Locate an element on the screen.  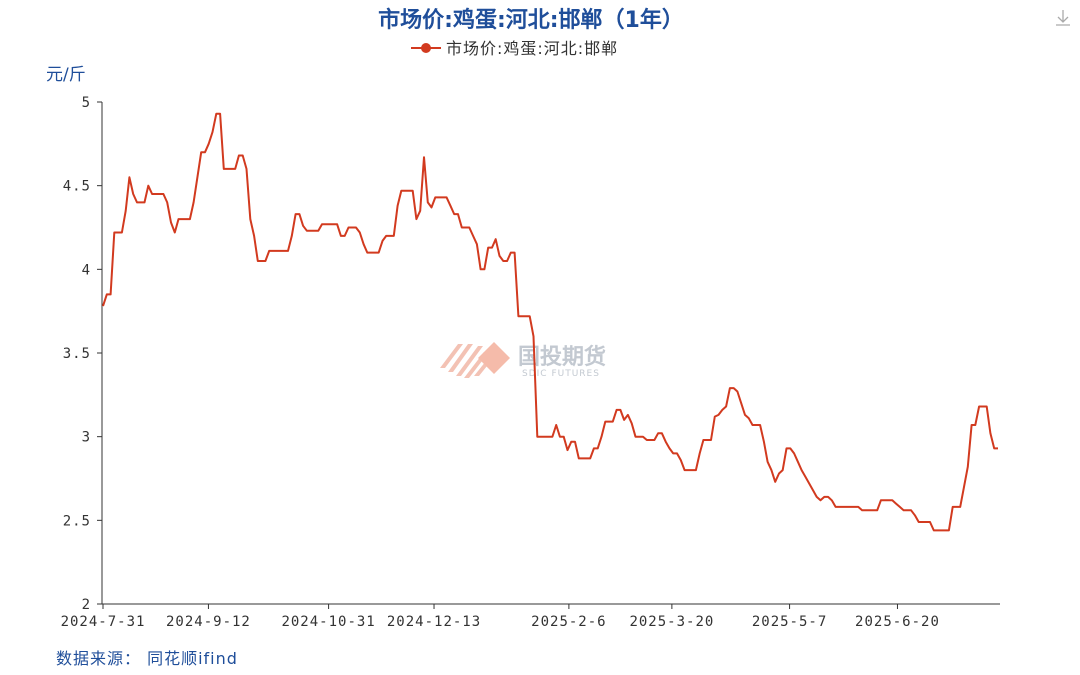
x-tick-label: 2024-9-12 is located at coordinates (208, 622).